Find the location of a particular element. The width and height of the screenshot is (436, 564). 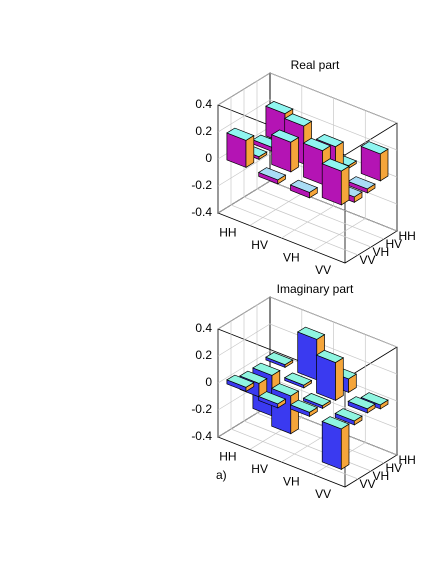

chart-title: Imaginary part is located at coordinates (315, 289).